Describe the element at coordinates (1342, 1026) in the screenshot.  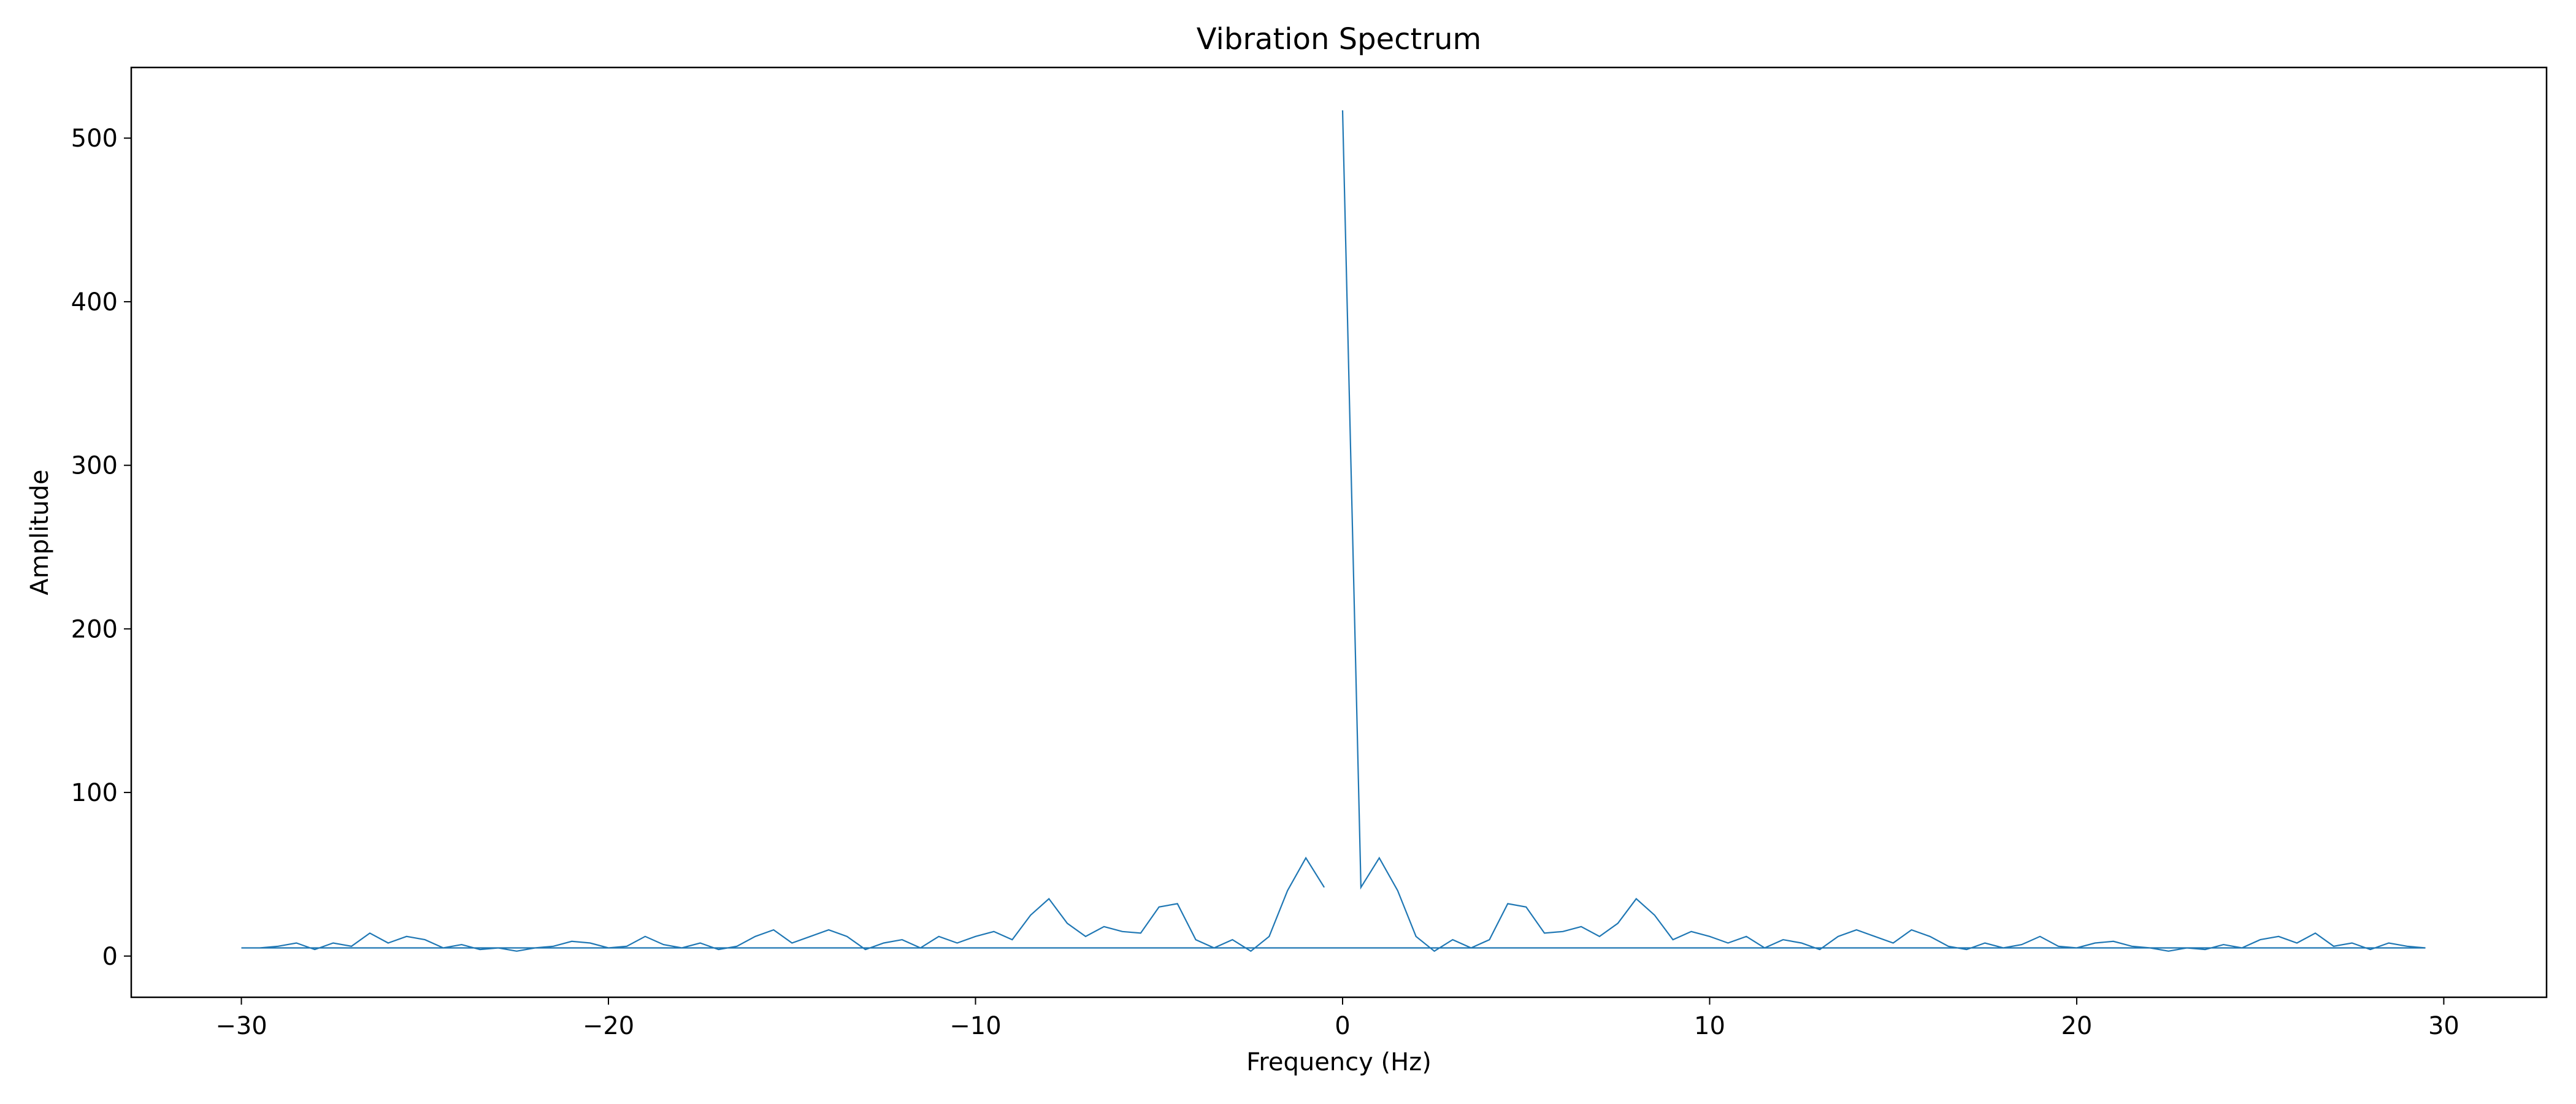
I see `x-tick-label: 0` at that location.